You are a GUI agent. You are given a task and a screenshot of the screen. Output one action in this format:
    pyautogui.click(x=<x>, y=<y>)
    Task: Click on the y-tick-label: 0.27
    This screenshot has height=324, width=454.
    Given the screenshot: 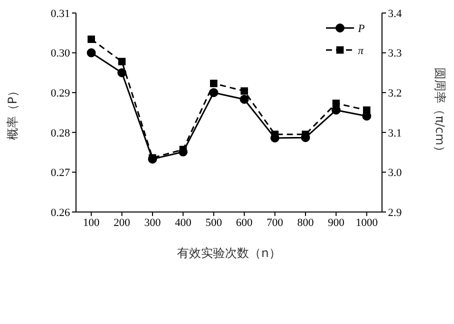 What is the action you would take?
    pyautogui.click(x=60, y=173)
    